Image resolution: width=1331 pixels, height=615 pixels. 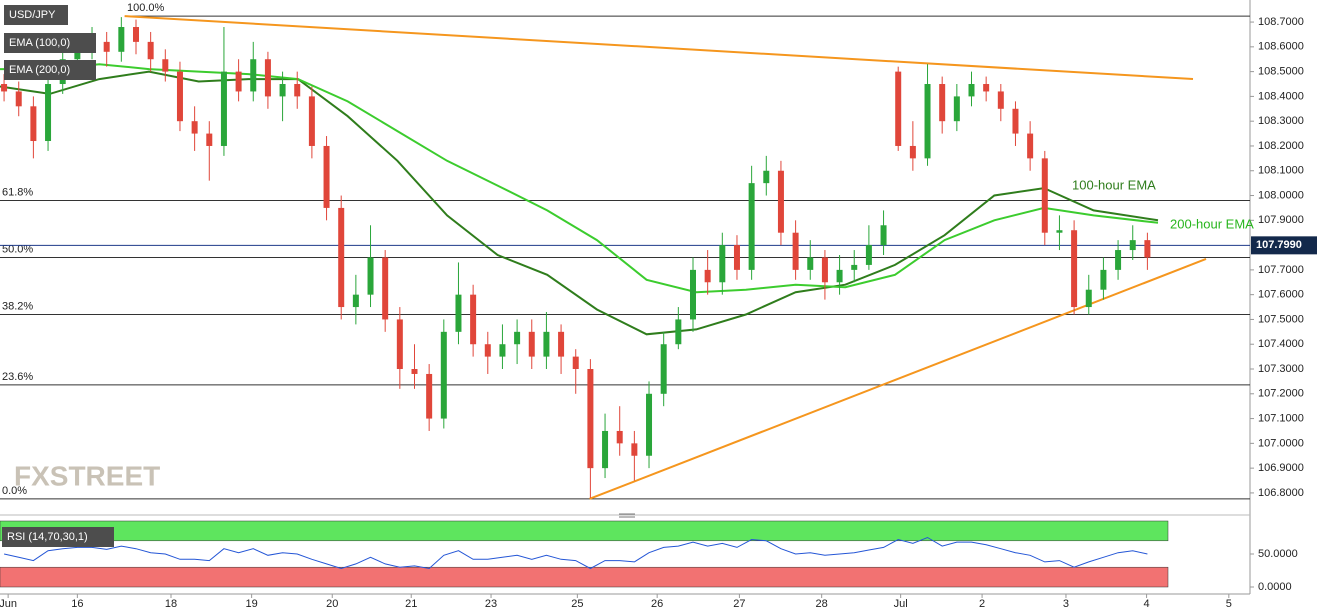 I want to click on fib-label: 61.8%, so click(x=17, y=192).